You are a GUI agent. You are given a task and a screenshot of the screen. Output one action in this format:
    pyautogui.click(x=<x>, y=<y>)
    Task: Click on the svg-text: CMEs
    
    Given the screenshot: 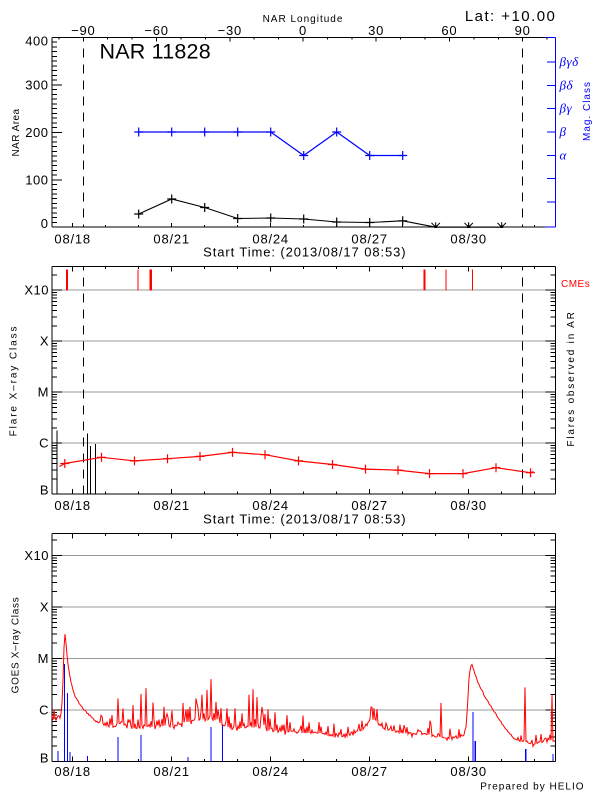 What is the action you would take?
    pyautogui.click(x=575, y=284)
    